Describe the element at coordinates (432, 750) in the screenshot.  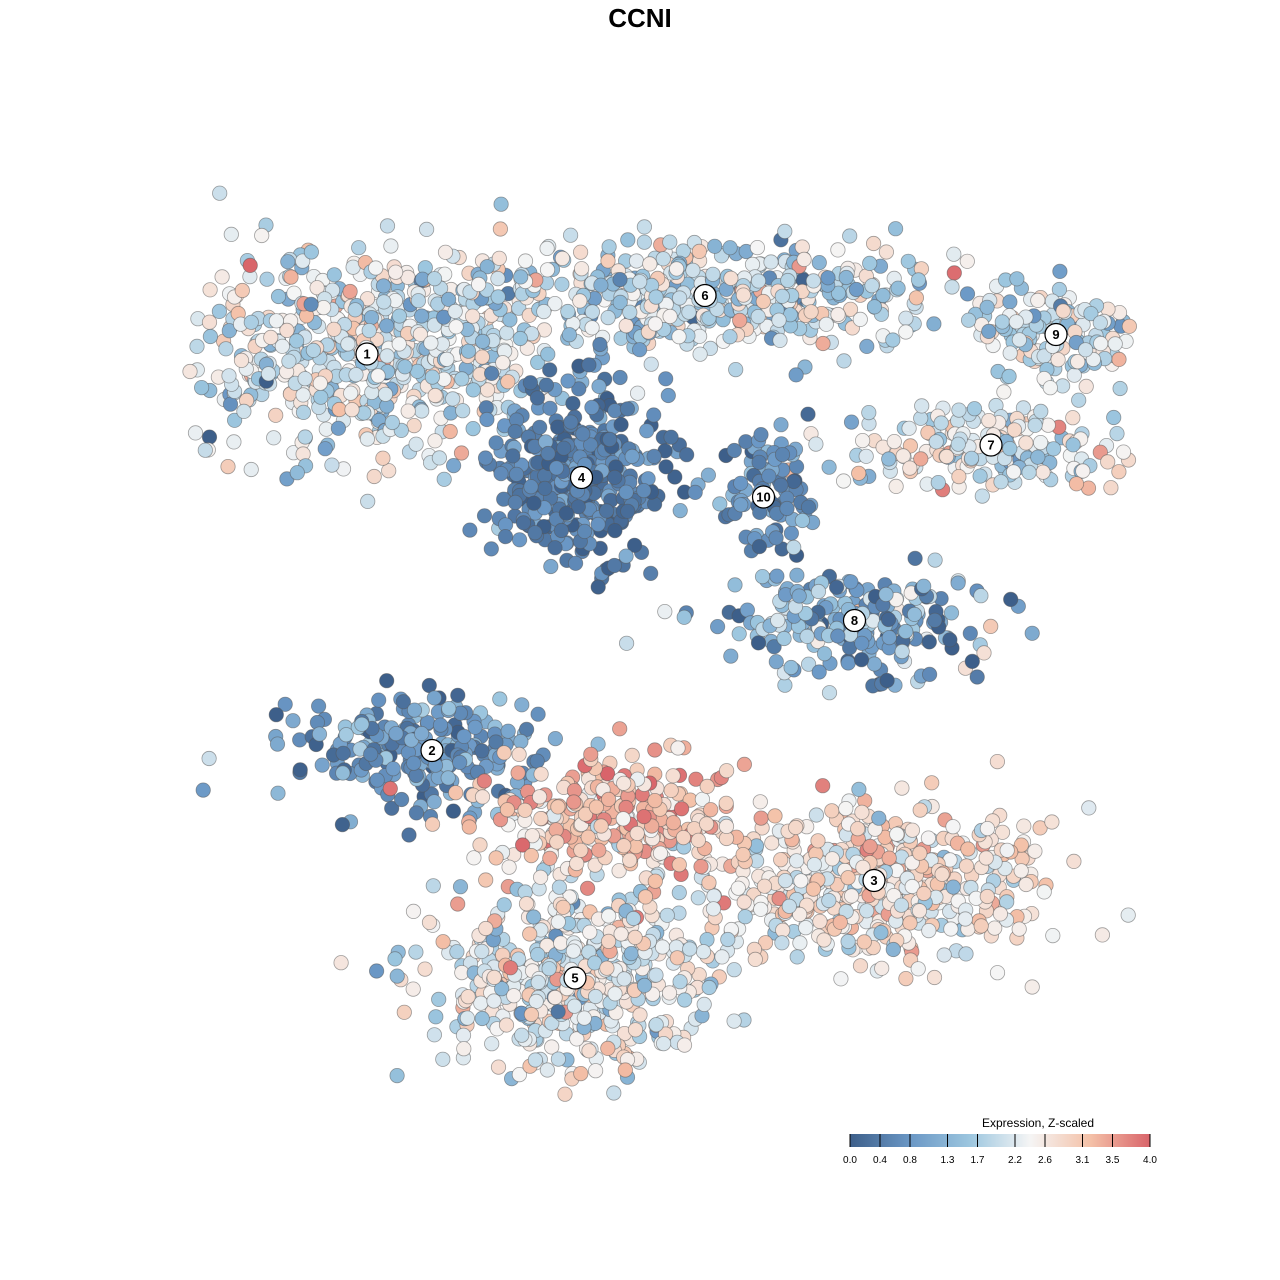
I see `cluster-label-2: 2` at that location.